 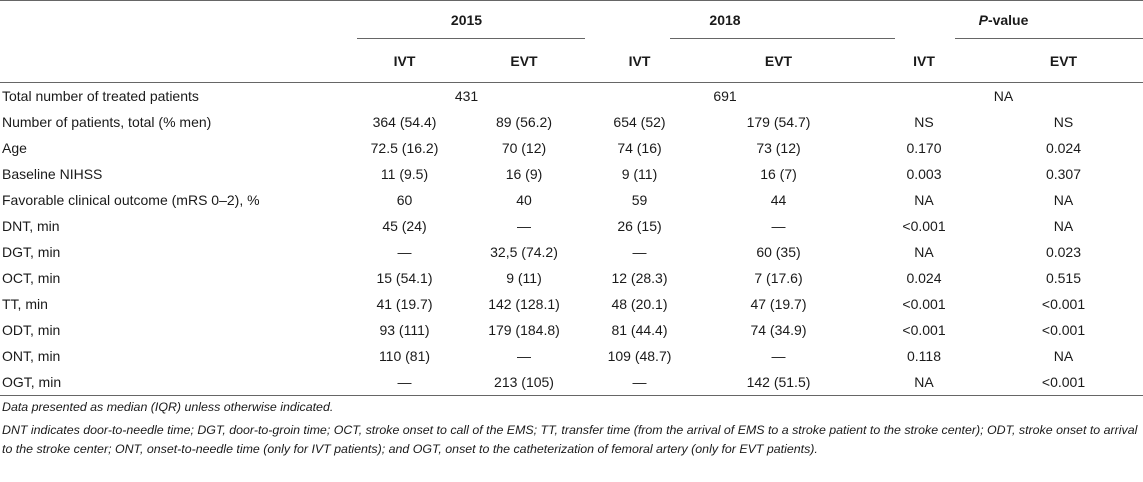 What do you see at coordinates (1063, 174) in the screenshot?
I see `table-cell: 0.307` at bounding box center [1063, 174].